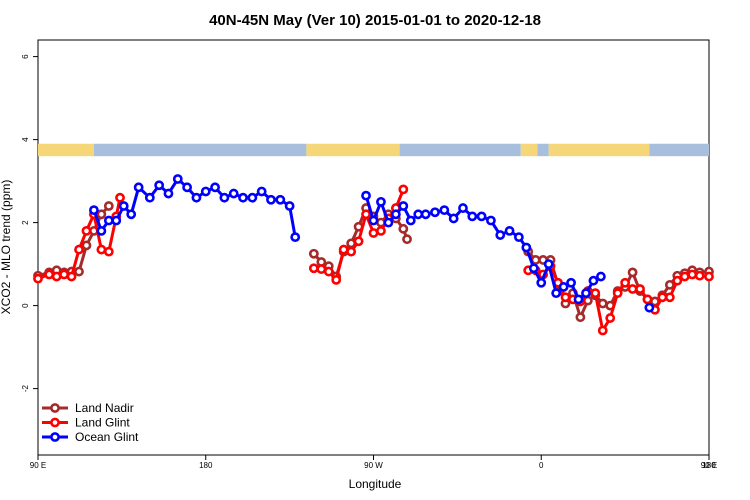 This screenshot has width=750, height=500. Describe the element at coordinates (107, 437) in the screenshot. I see `legend-label: Ocean Glint` at that location.